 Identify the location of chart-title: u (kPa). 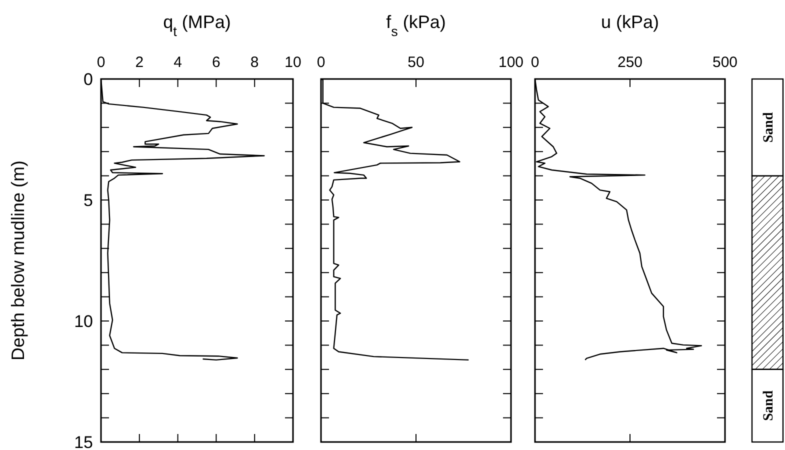
(630, 22).